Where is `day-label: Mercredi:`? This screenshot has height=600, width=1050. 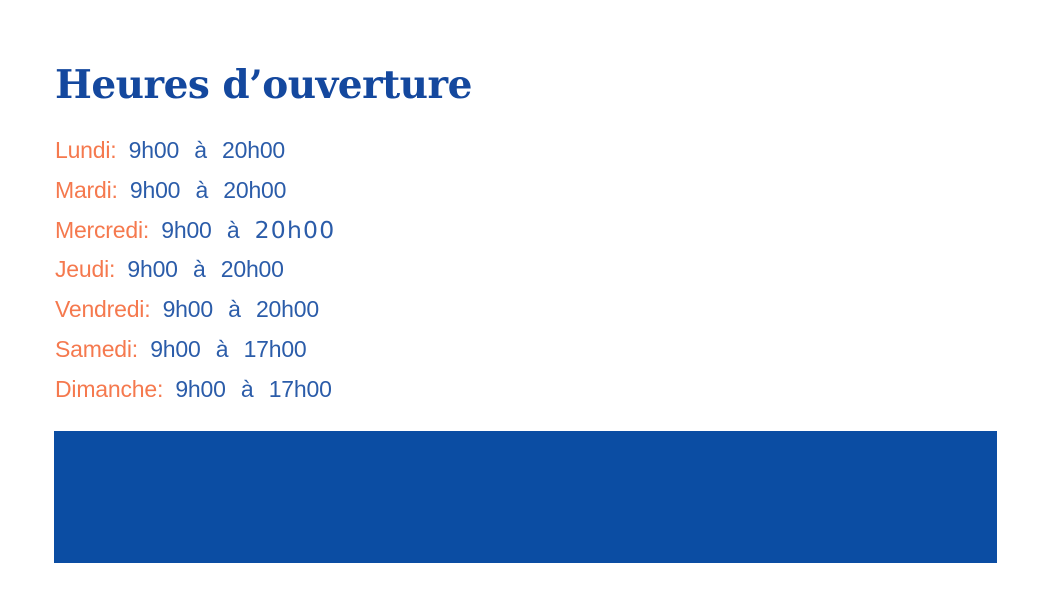
day-label: Mercredi: is located at coordinates (102, 229).